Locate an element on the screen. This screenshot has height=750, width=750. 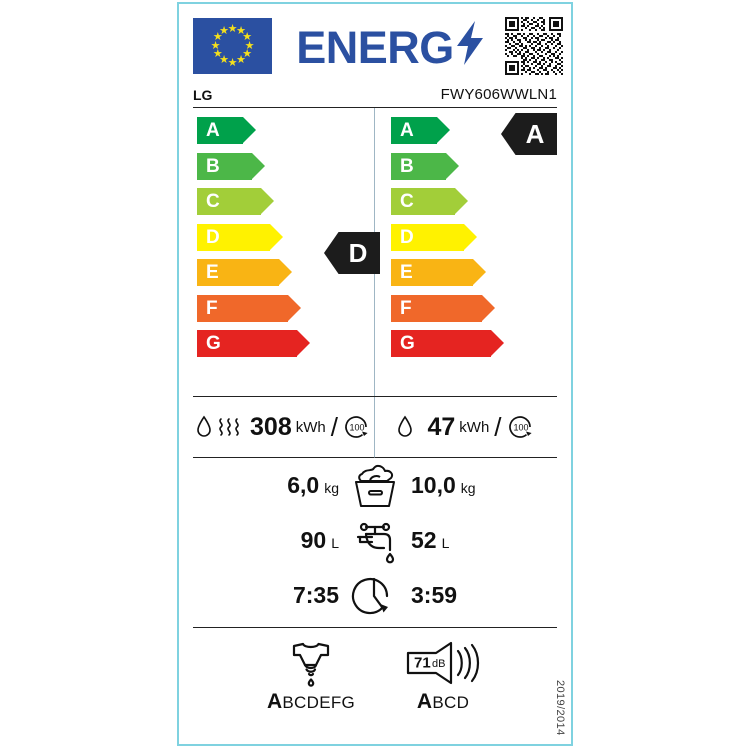
water-right-value: 52 is located at coordinates (424, 540).